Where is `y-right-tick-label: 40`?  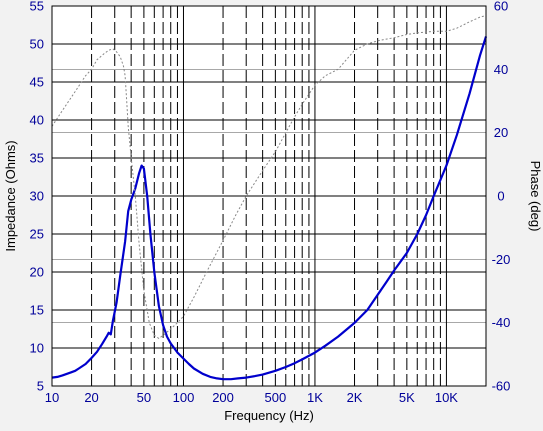
y-right-tick-label: 40 is located at coordinates (501, 69).